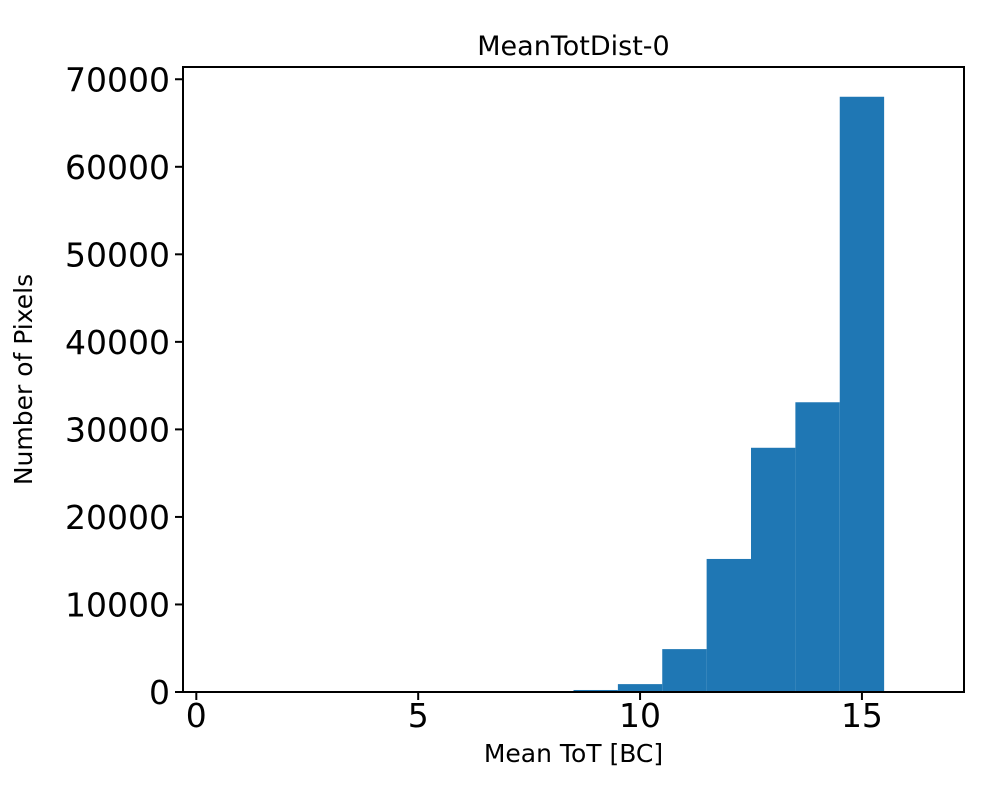 This screenshot has width=1000, height=800. What do you see at coordinates (117, 79) in the screenshot?
I see `y-tick-label: 70000` at bounding box center [117, 79].